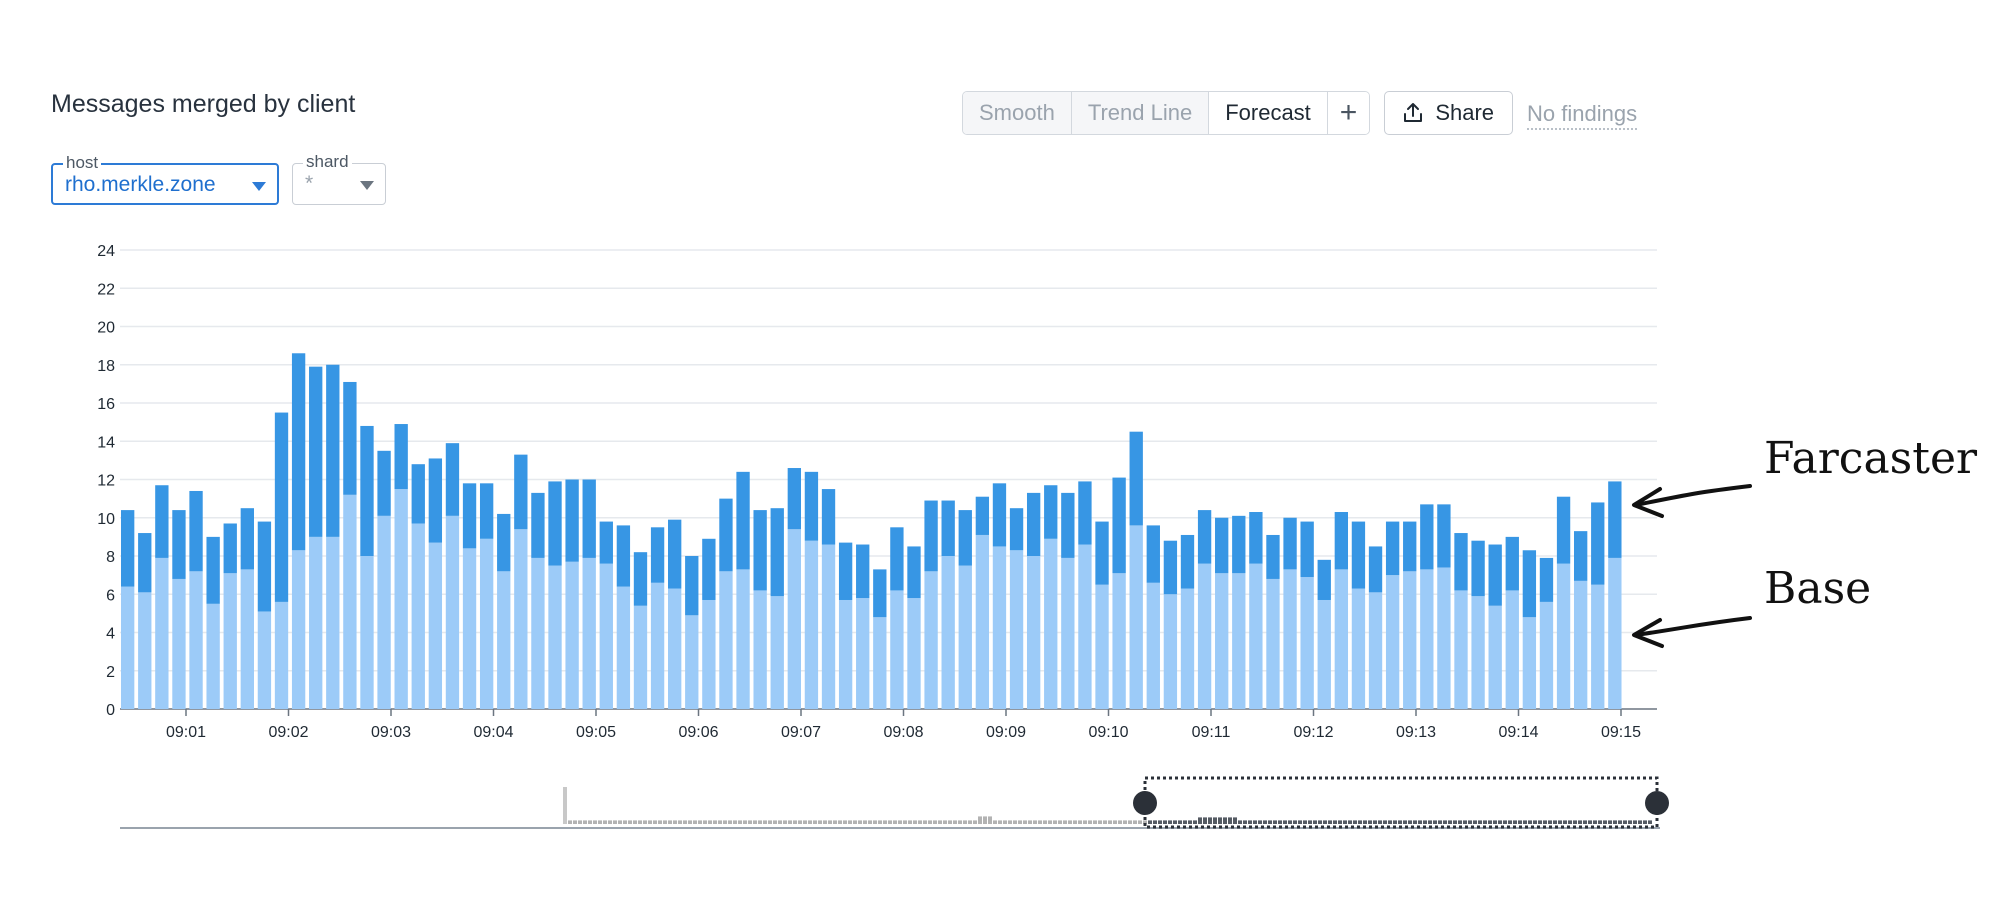  I want to click on arrow-icon, so click(1693, 495).